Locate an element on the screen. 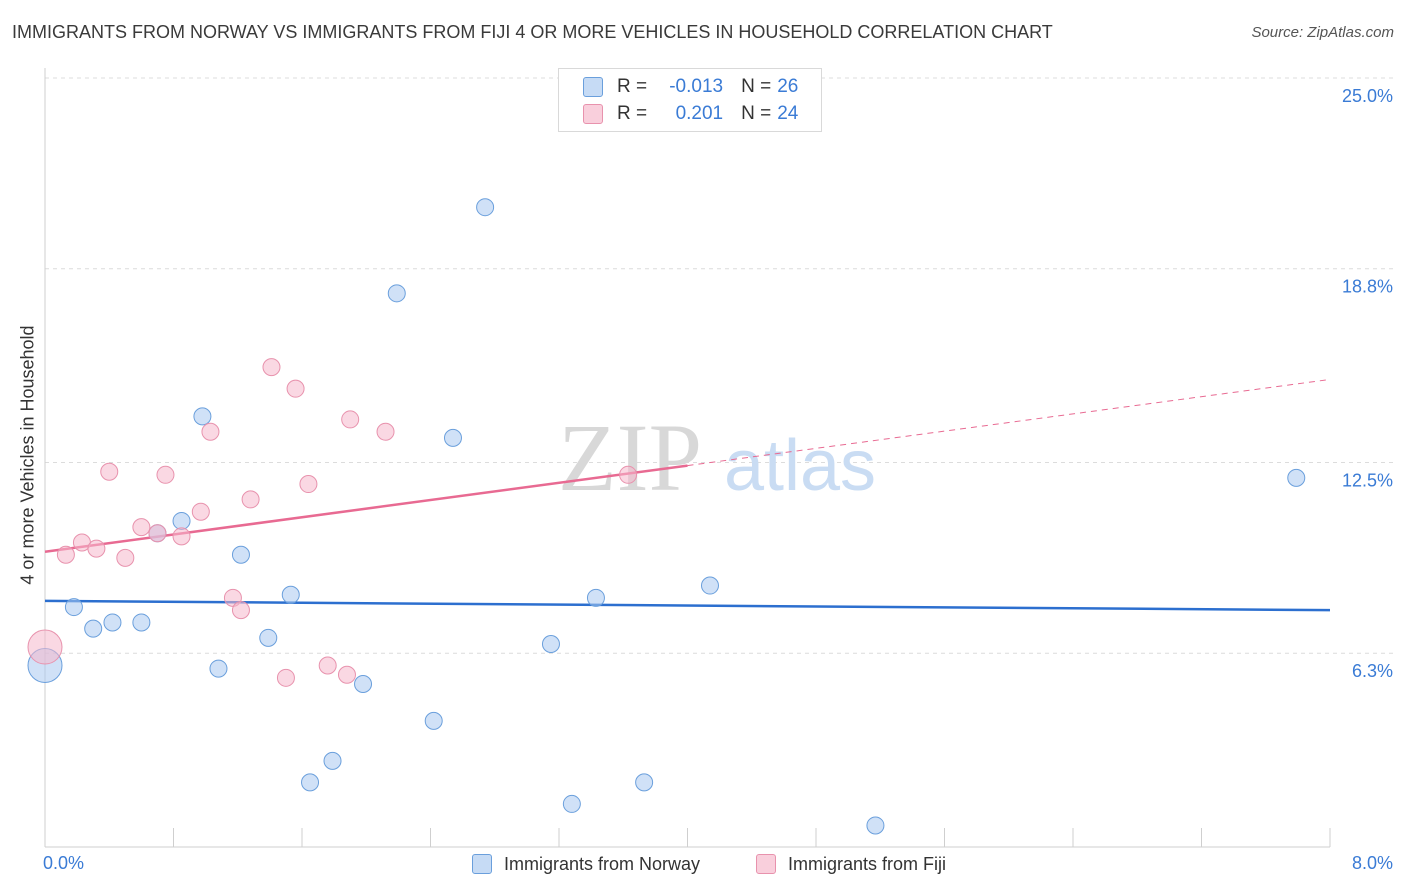  stats-n-value: 26 is located at coordinates (788, 86).